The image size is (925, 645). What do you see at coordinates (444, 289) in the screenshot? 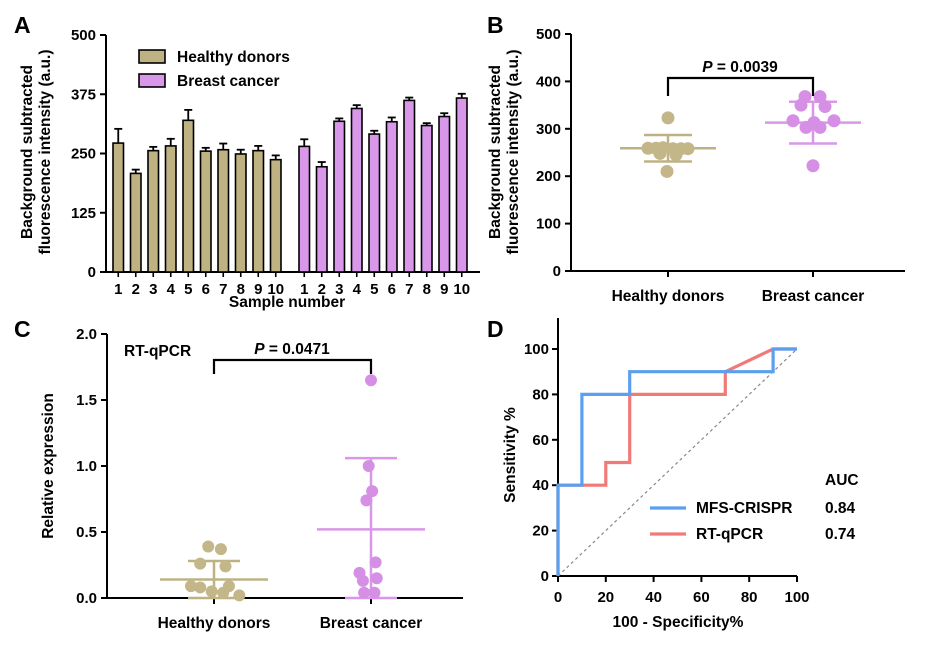
I see `x-tick-label-a: 9` at bounding box center [444, 289].